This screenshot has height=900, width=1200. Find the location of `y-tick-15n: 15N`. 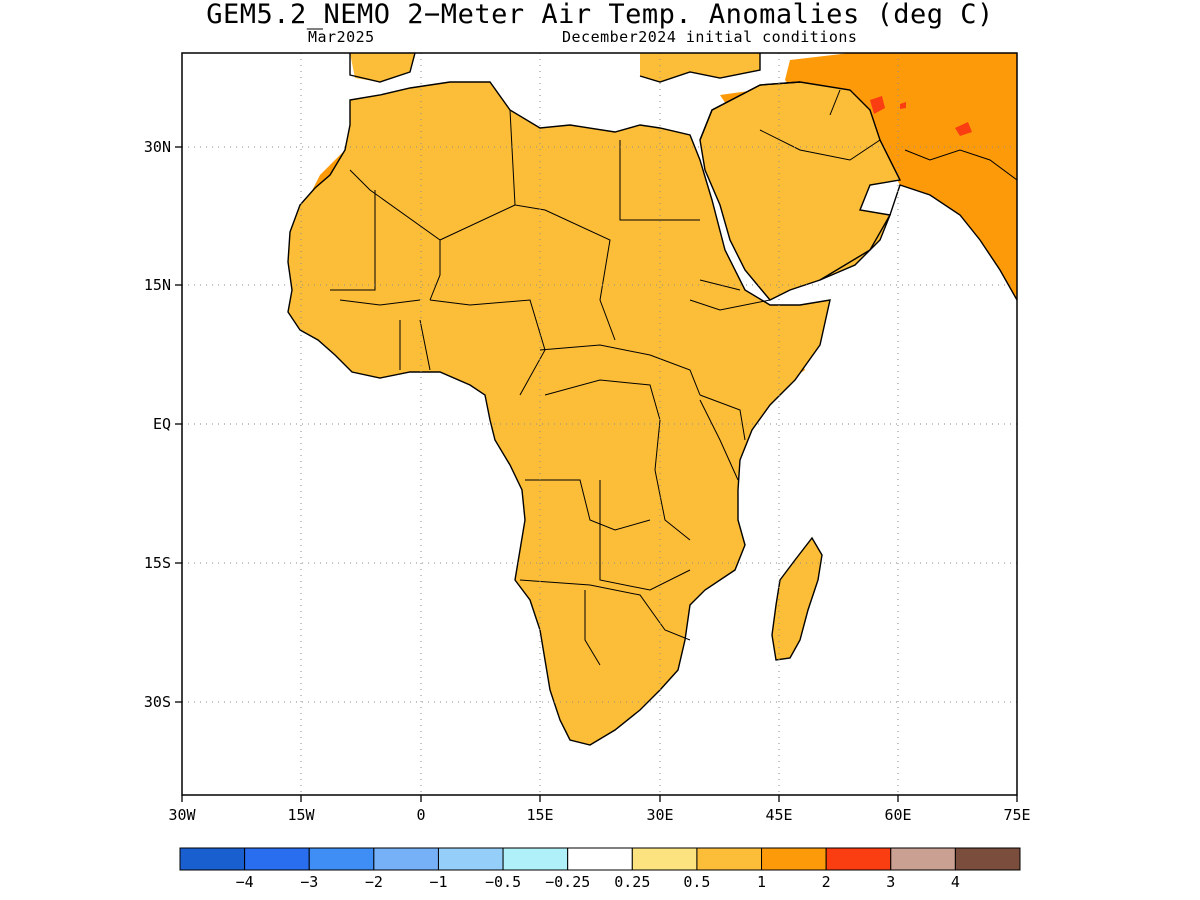

y-tick-15n: 15N is located at coordinates (157, 285).